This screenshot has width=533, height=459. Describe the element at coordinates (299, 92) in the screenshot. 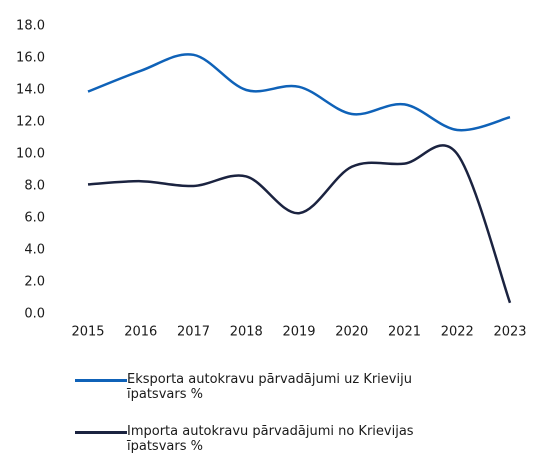

I see `series-line` at that location.